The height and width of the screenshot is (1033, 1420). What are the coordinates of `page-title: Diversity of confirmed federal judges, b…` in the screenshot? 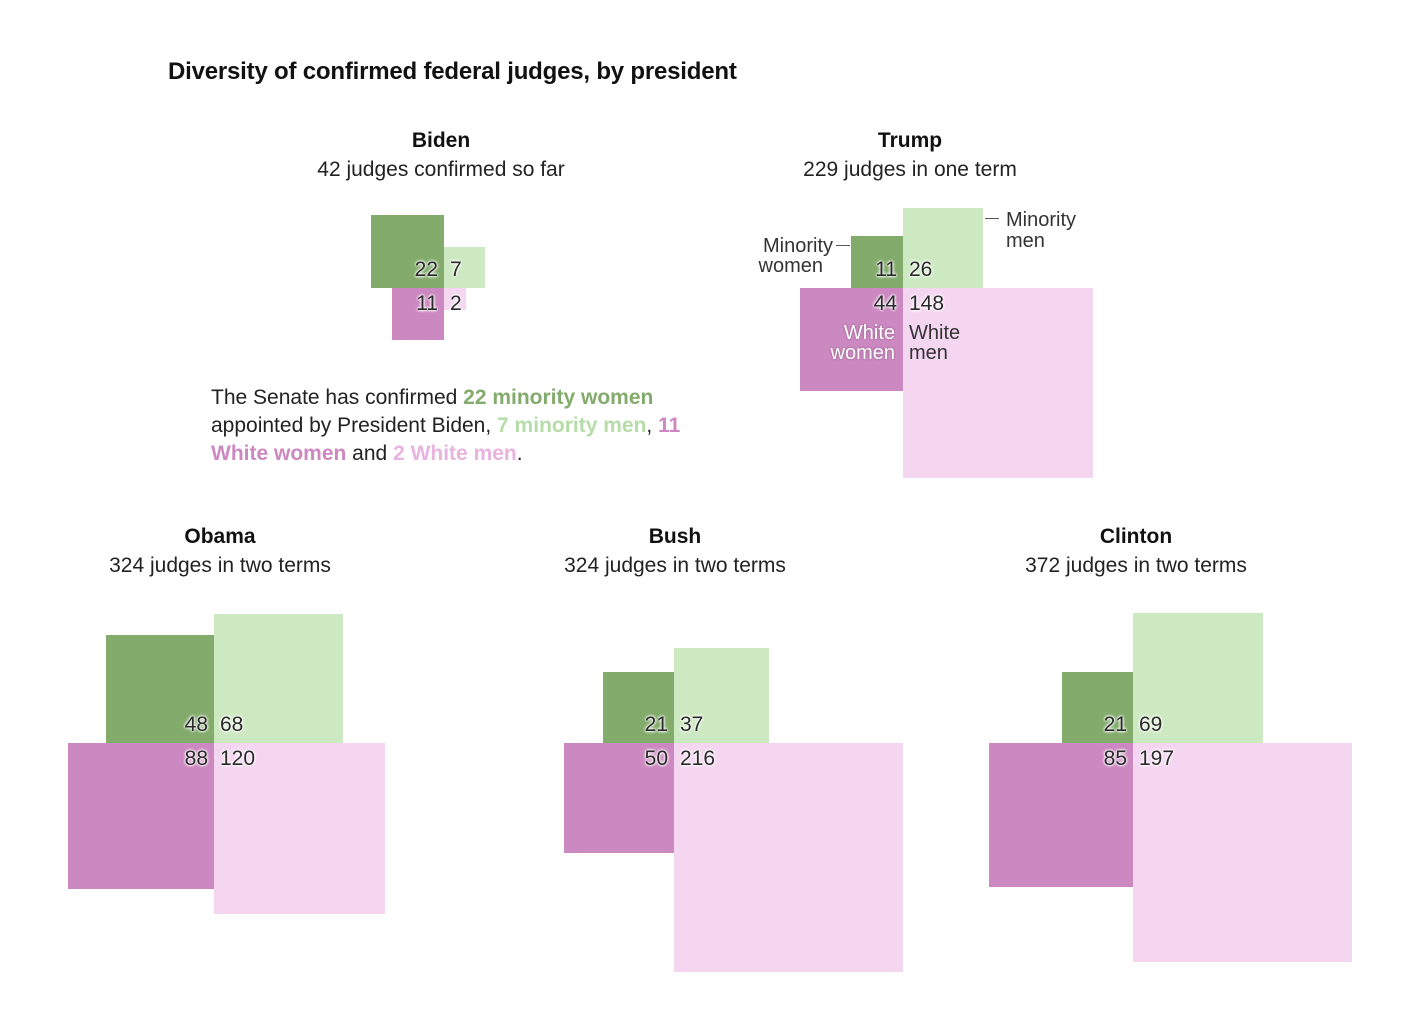 It's located at (452, 71).